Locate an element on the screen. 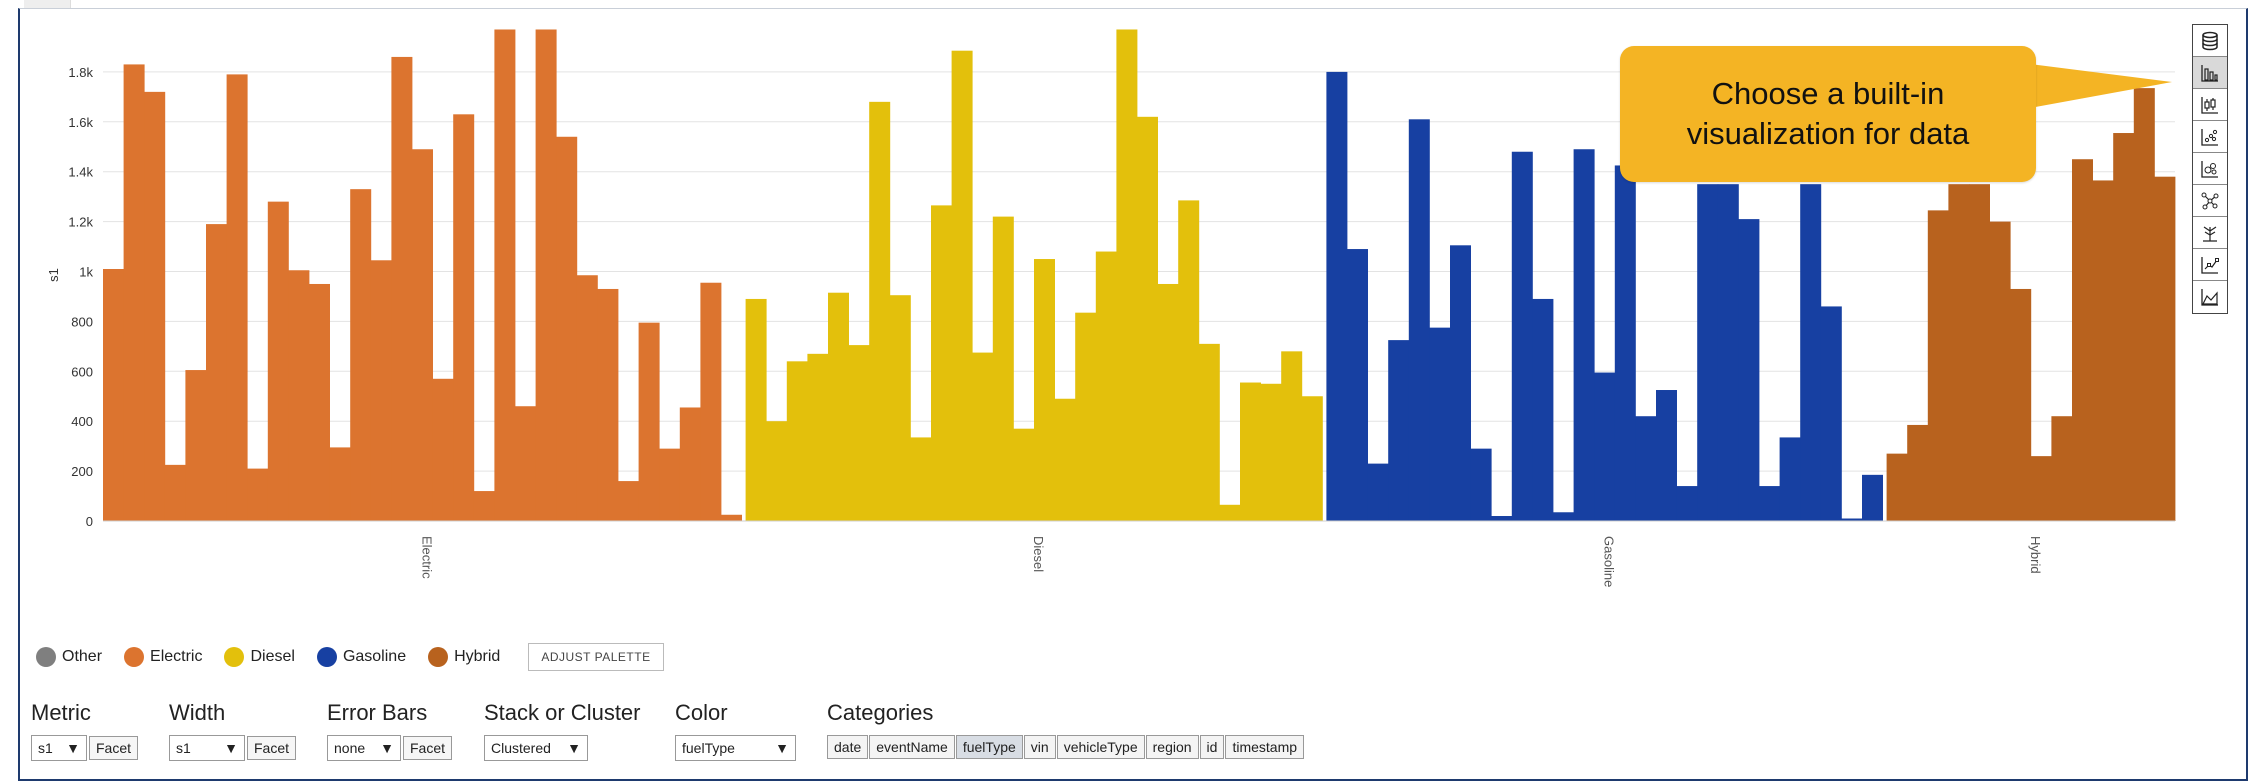  width-facet-button: Facet is located at coordinates (272, 748).